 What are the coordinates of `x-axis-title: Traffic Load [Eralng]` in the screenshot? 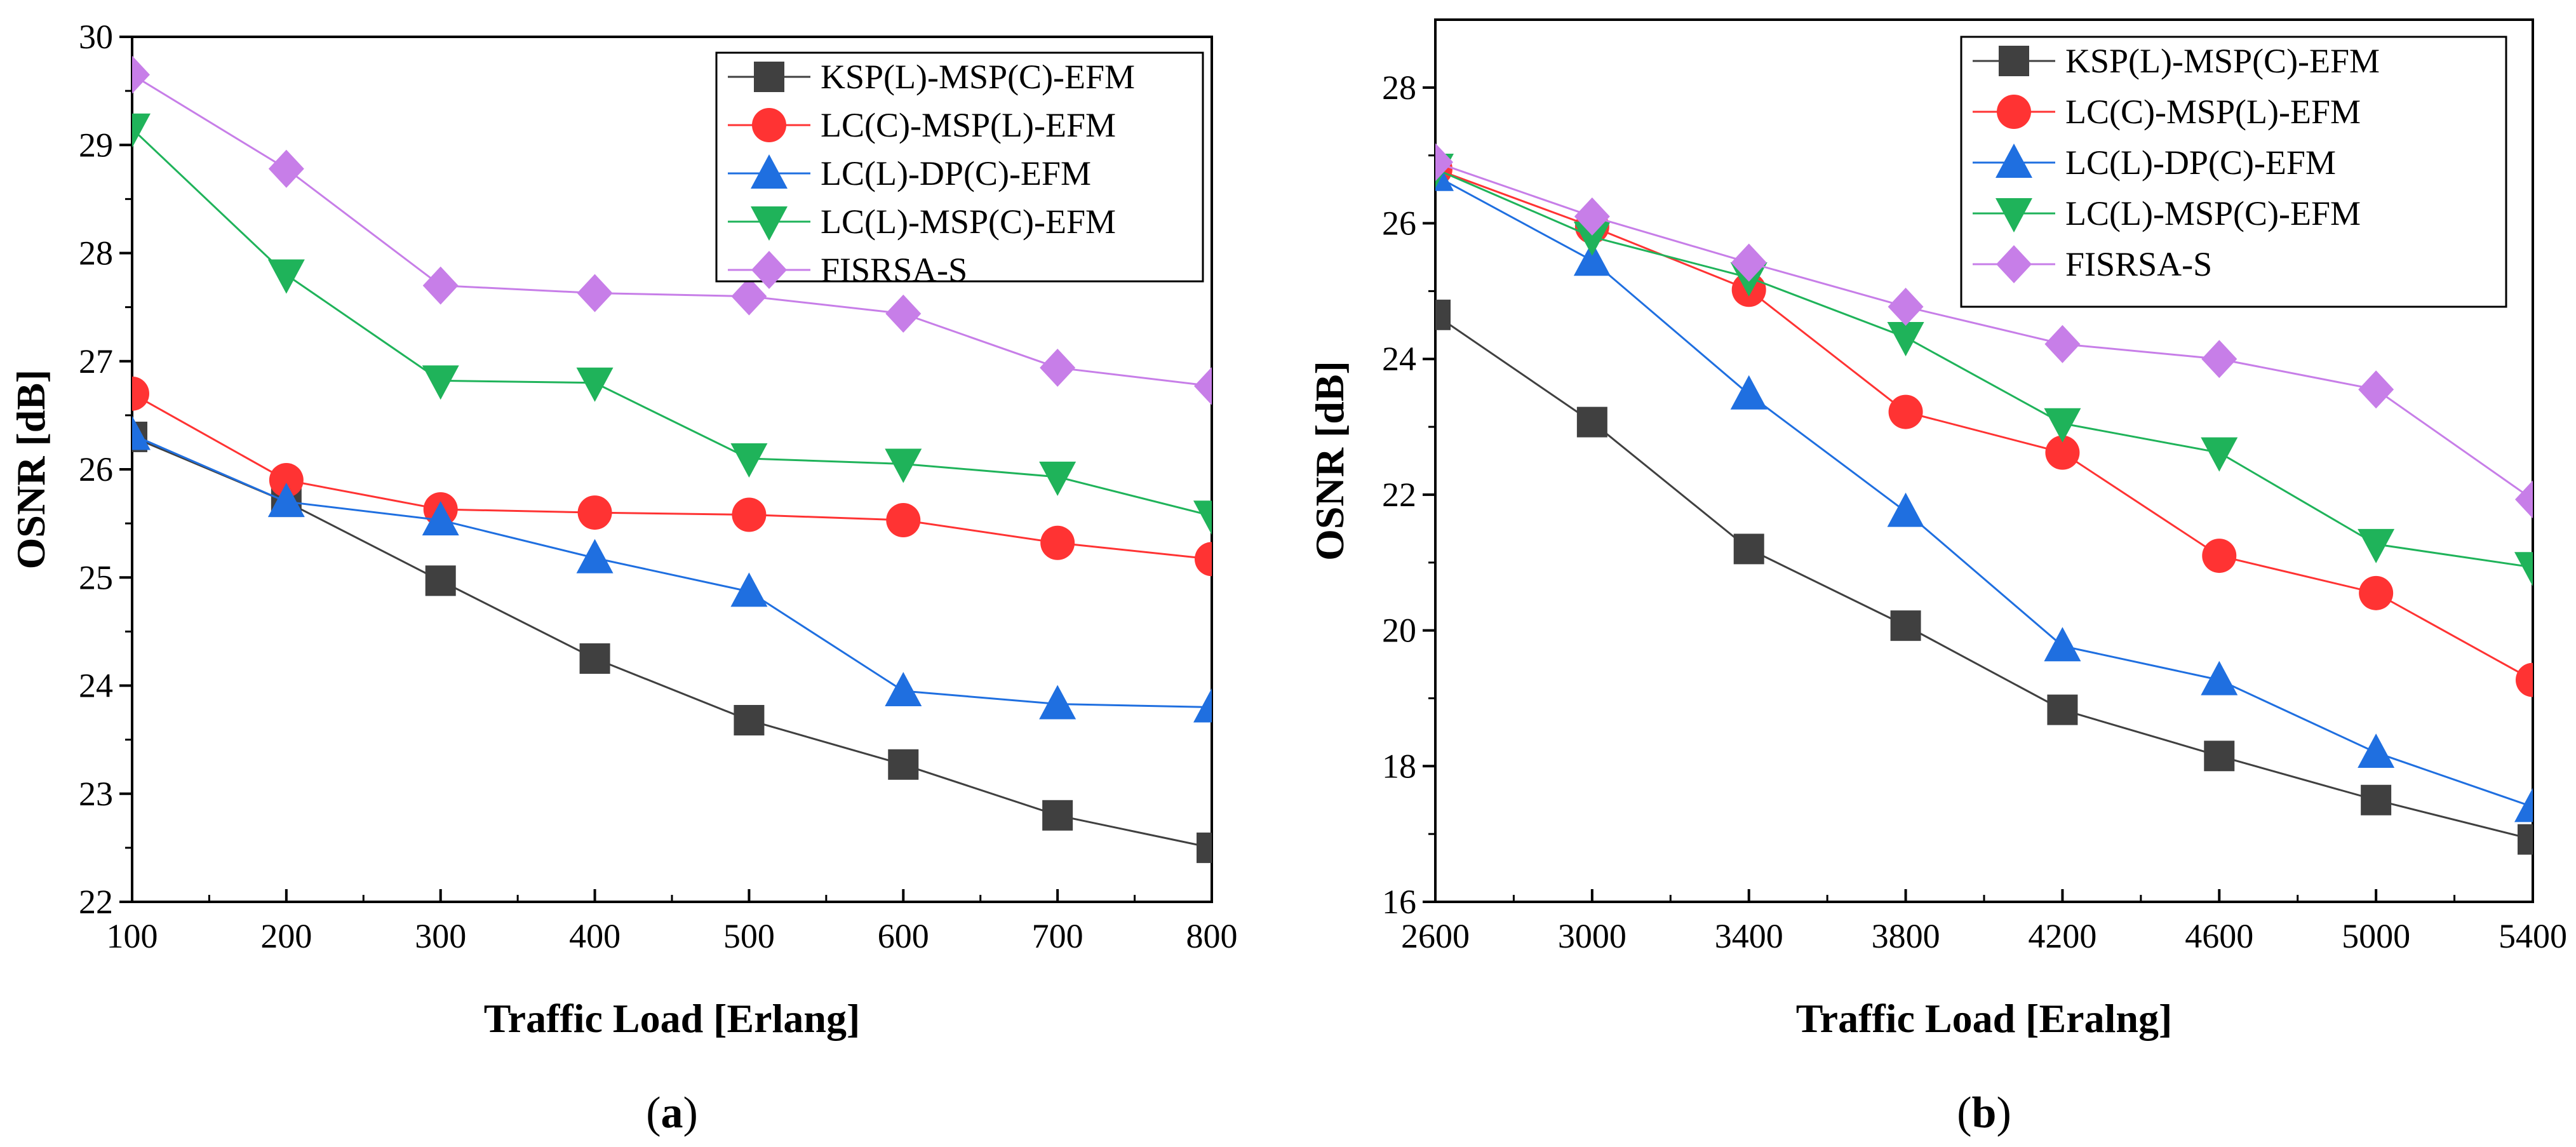 It's located at (1984, 1019).